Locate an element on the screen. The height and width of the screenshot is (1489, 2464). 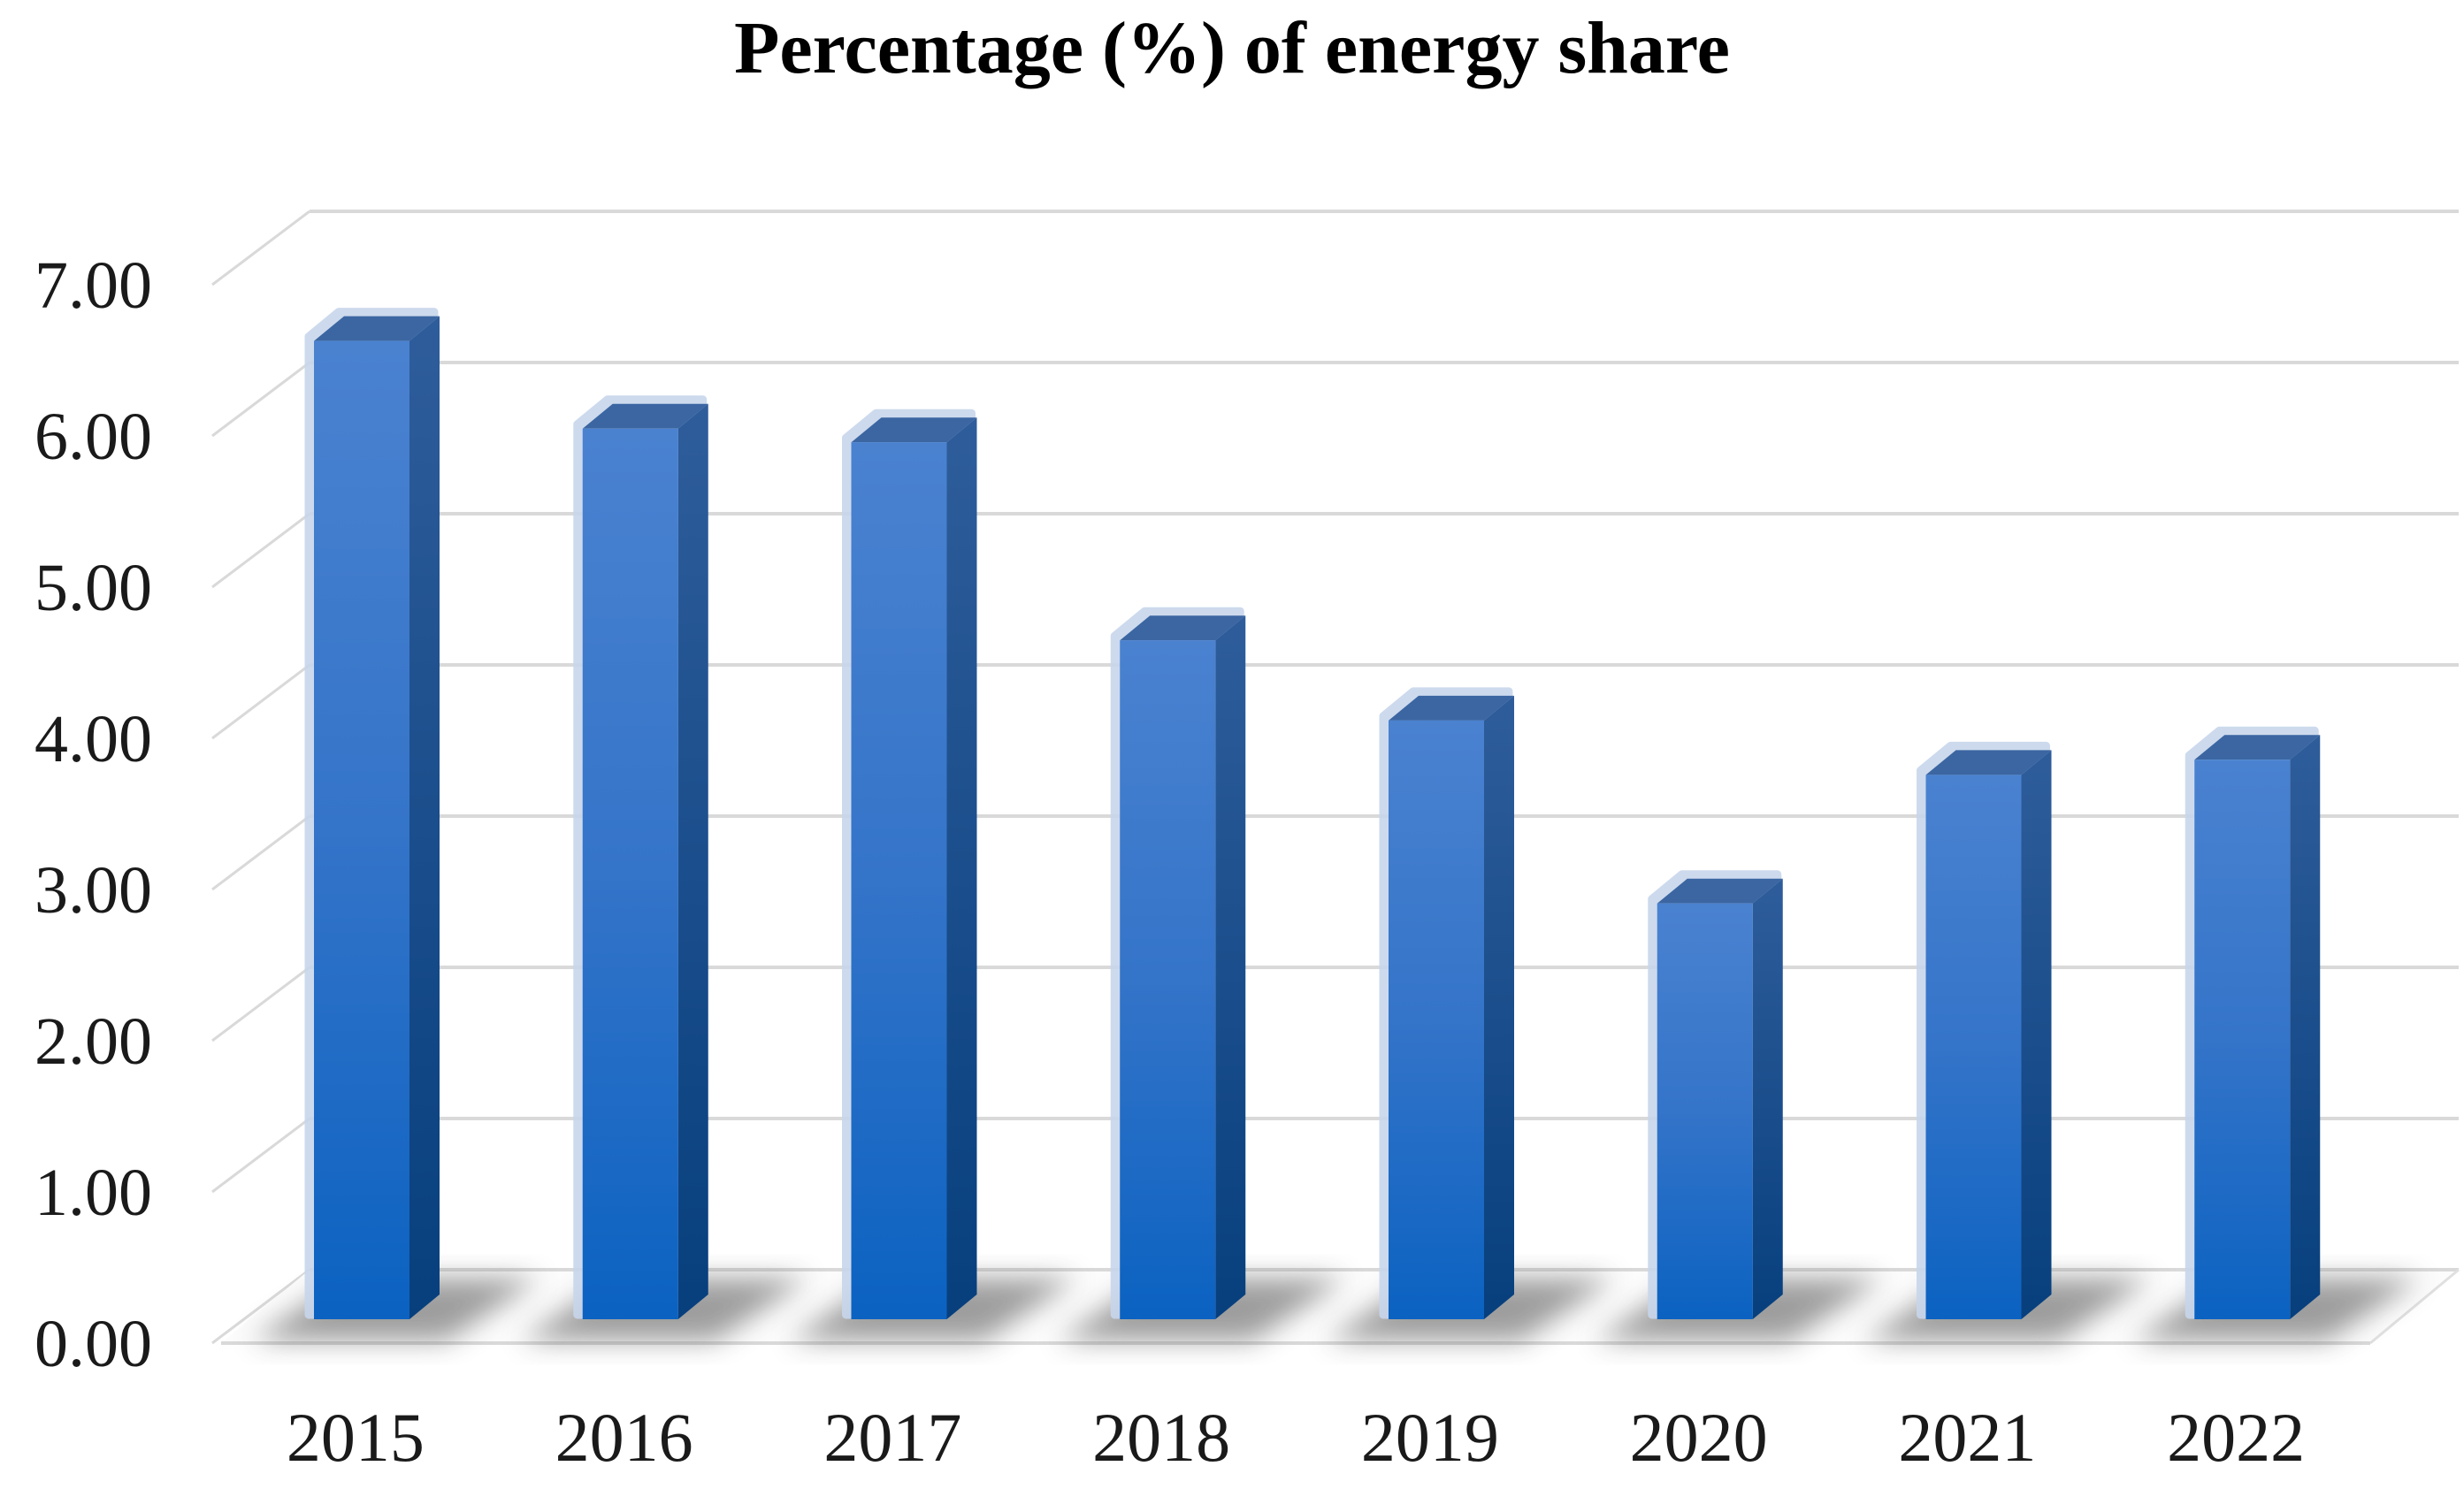
bar-2019 is located at coordinates (1446, 1003).